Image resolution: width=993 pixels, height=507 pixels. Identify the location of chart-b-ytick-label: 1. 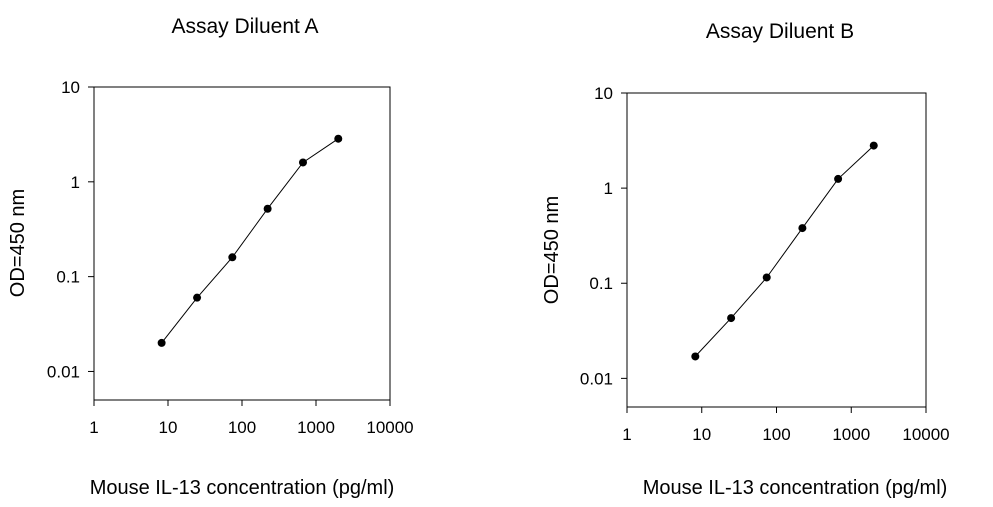
(608, 188).